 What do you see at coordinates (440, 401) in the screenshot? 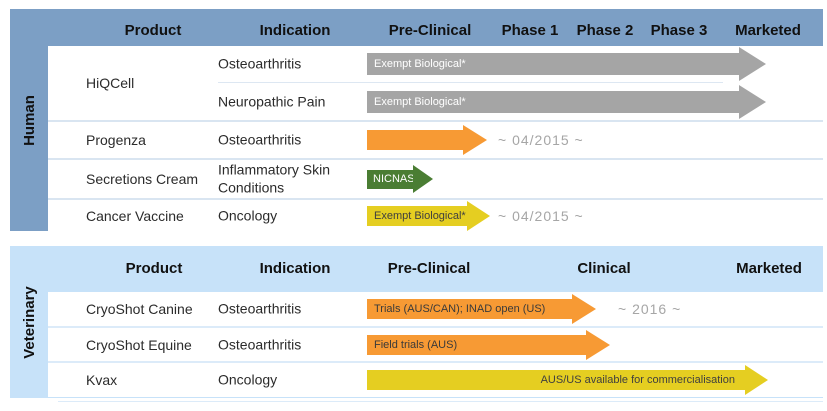
I see `table-bottom-divider` at bounding box center [440, 401].